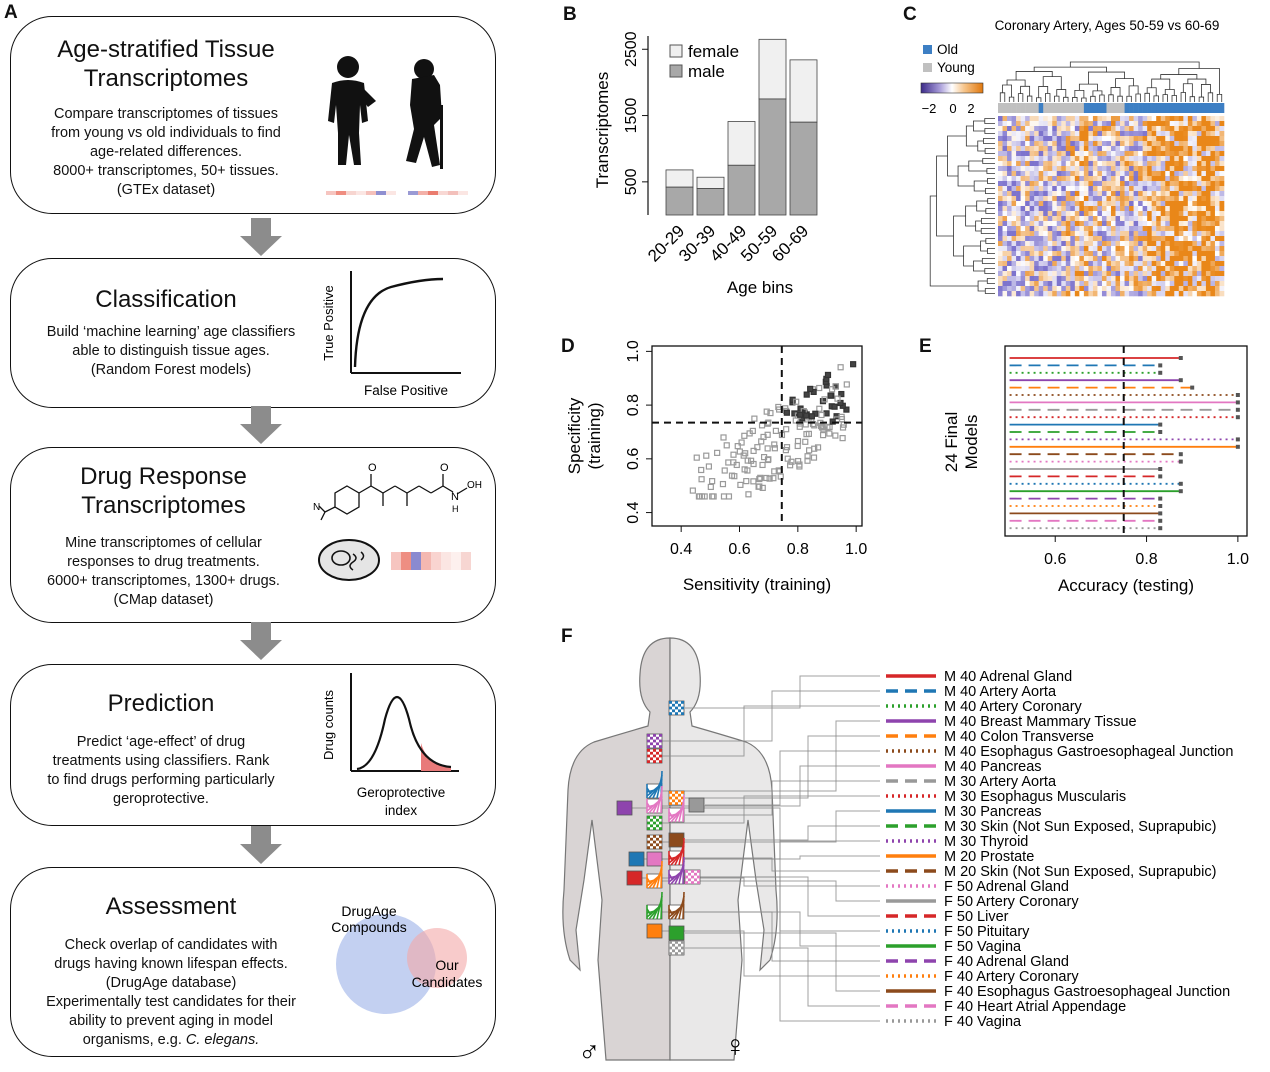 The width and height of the screenshot is (1270, 1072). I want to click on dist-y-label: Drug counts, so click(328, 724).